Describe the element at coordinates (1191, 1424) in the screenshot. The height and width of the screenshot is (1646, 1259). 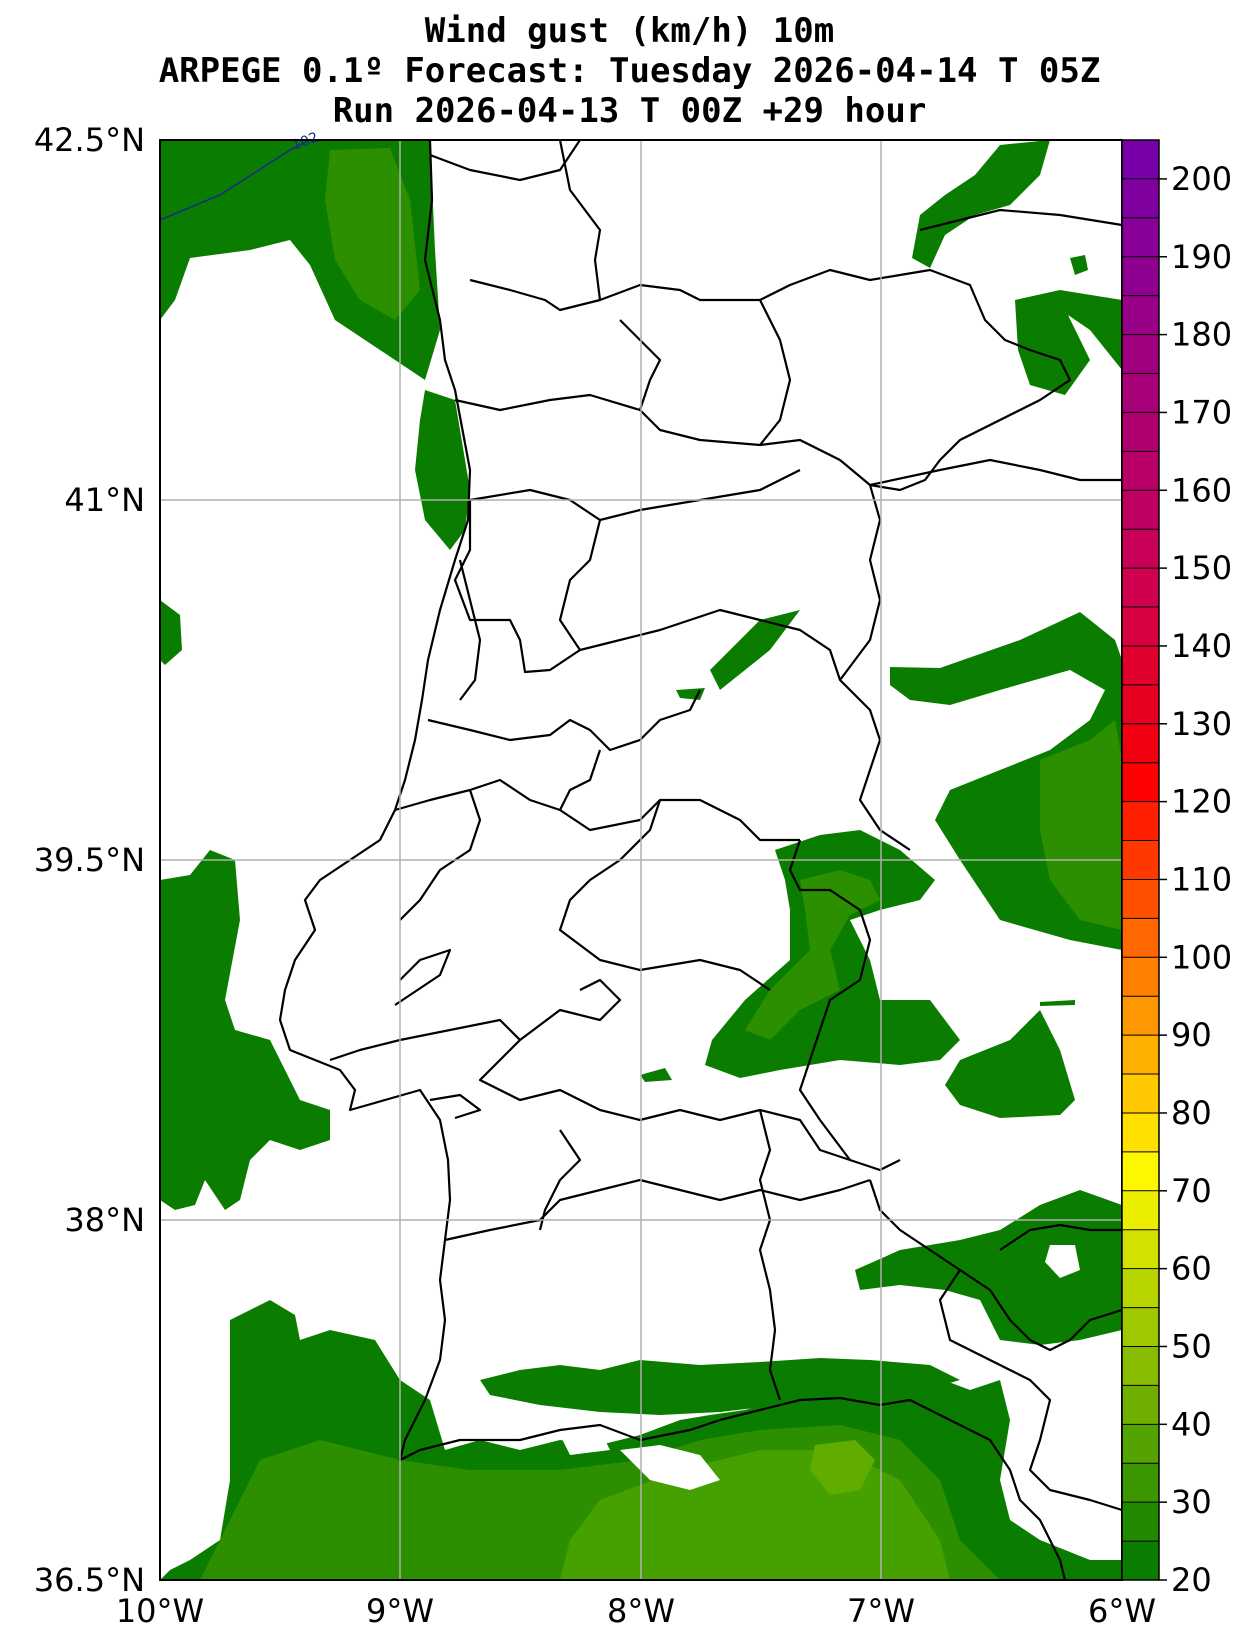
I see `colorbar-tick-label: 40` at that location.